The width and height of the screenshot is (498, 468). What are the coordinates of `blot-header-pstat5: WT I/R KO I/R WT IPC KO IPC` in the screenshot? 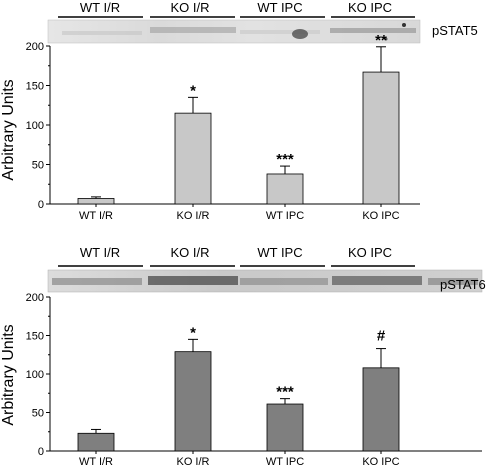 It's located at (236, 9).